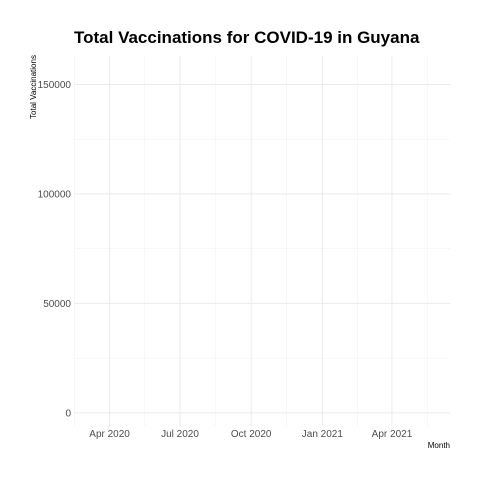 This screenshot has height=480, width=480. I want to click on x-axis: Apr 2020 Jul 2020 Oct 2020 Jan 2021 Apr 2021, so click(250, 434).